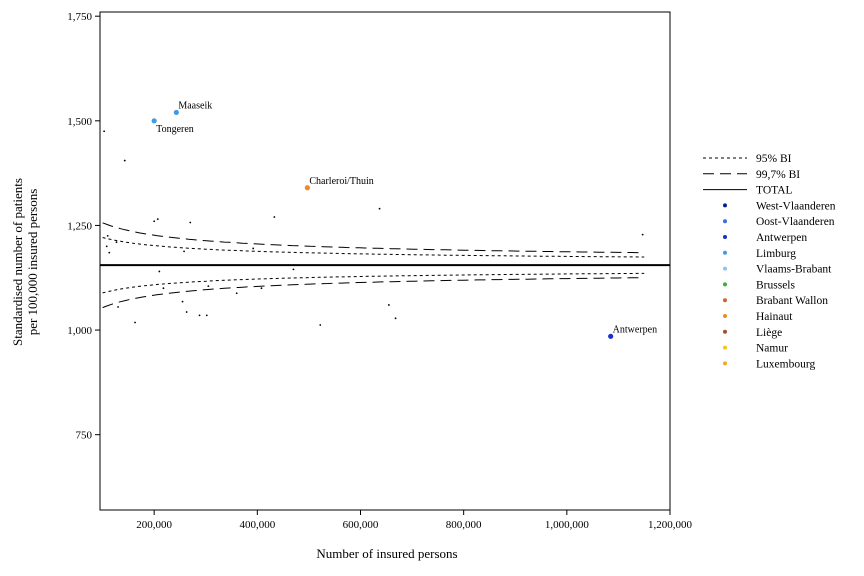 This screenshot has height=576, width=864. What do you see at coordinates (670, 525) in the screenshot?
I see `x-tick-label: 1,200,000` at bounding box center [670, 525].